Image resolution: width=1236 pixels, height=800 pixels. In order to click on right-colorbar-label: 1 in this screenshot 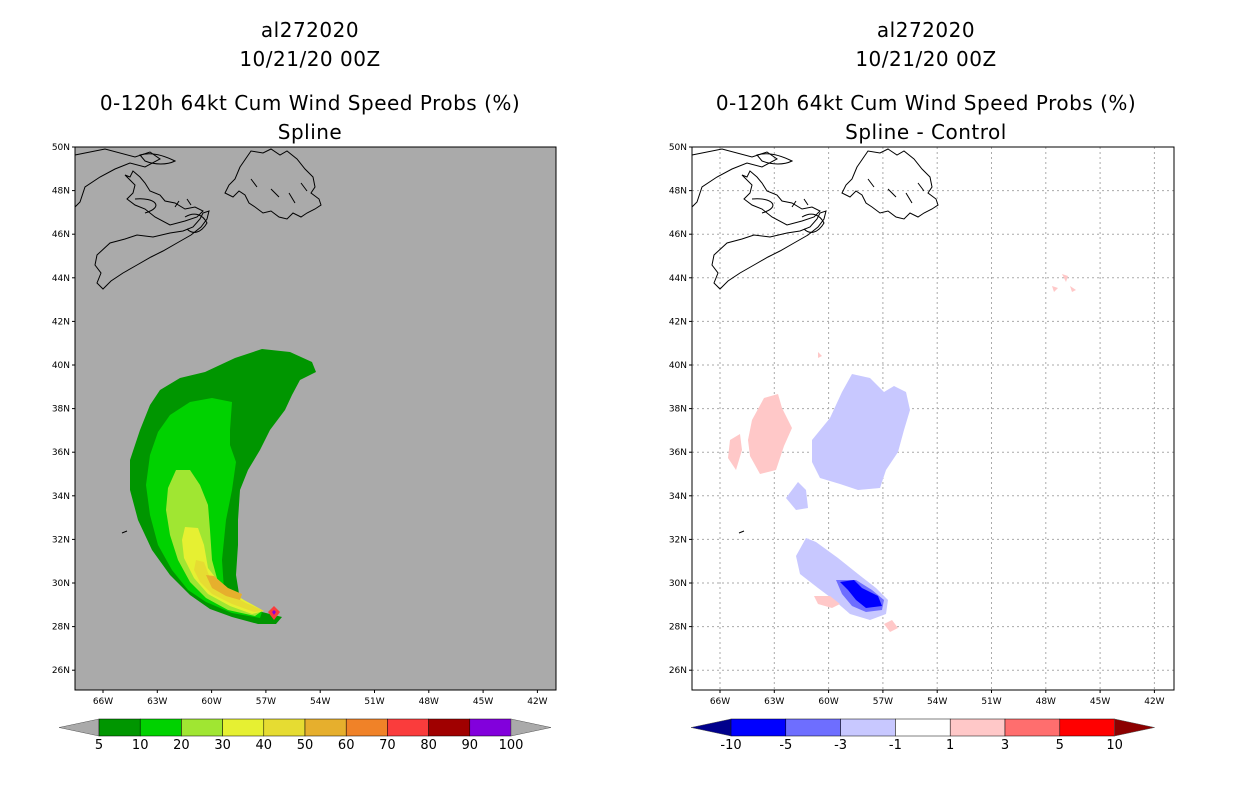, I will do `click(950, 745)`.